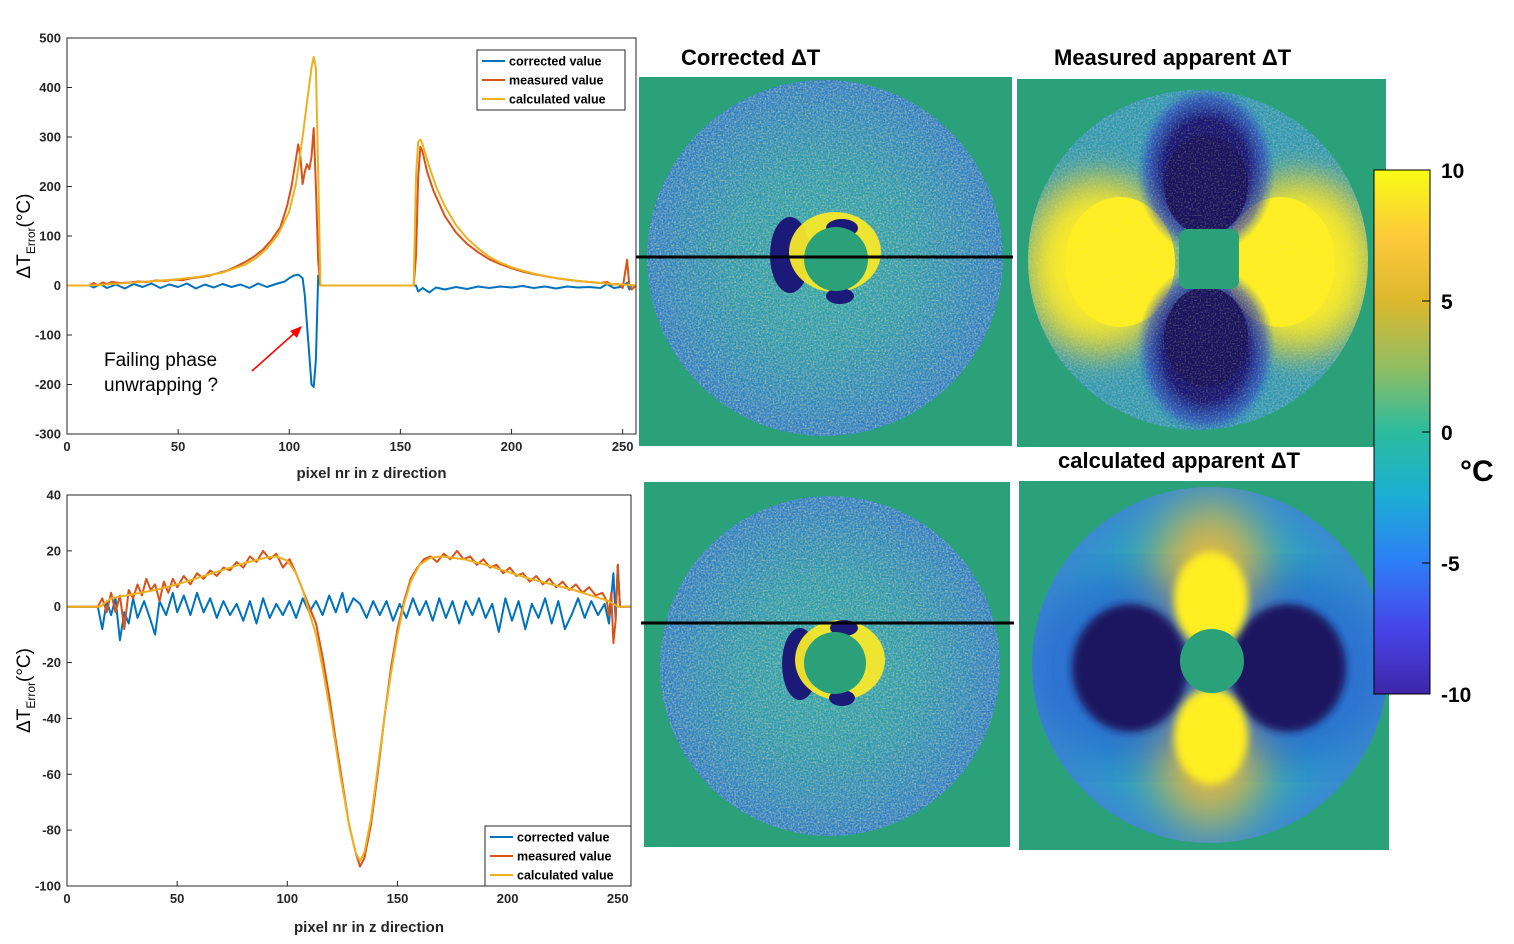  I want to click on colorbar-tick-label: 0, so click(1447, 433).